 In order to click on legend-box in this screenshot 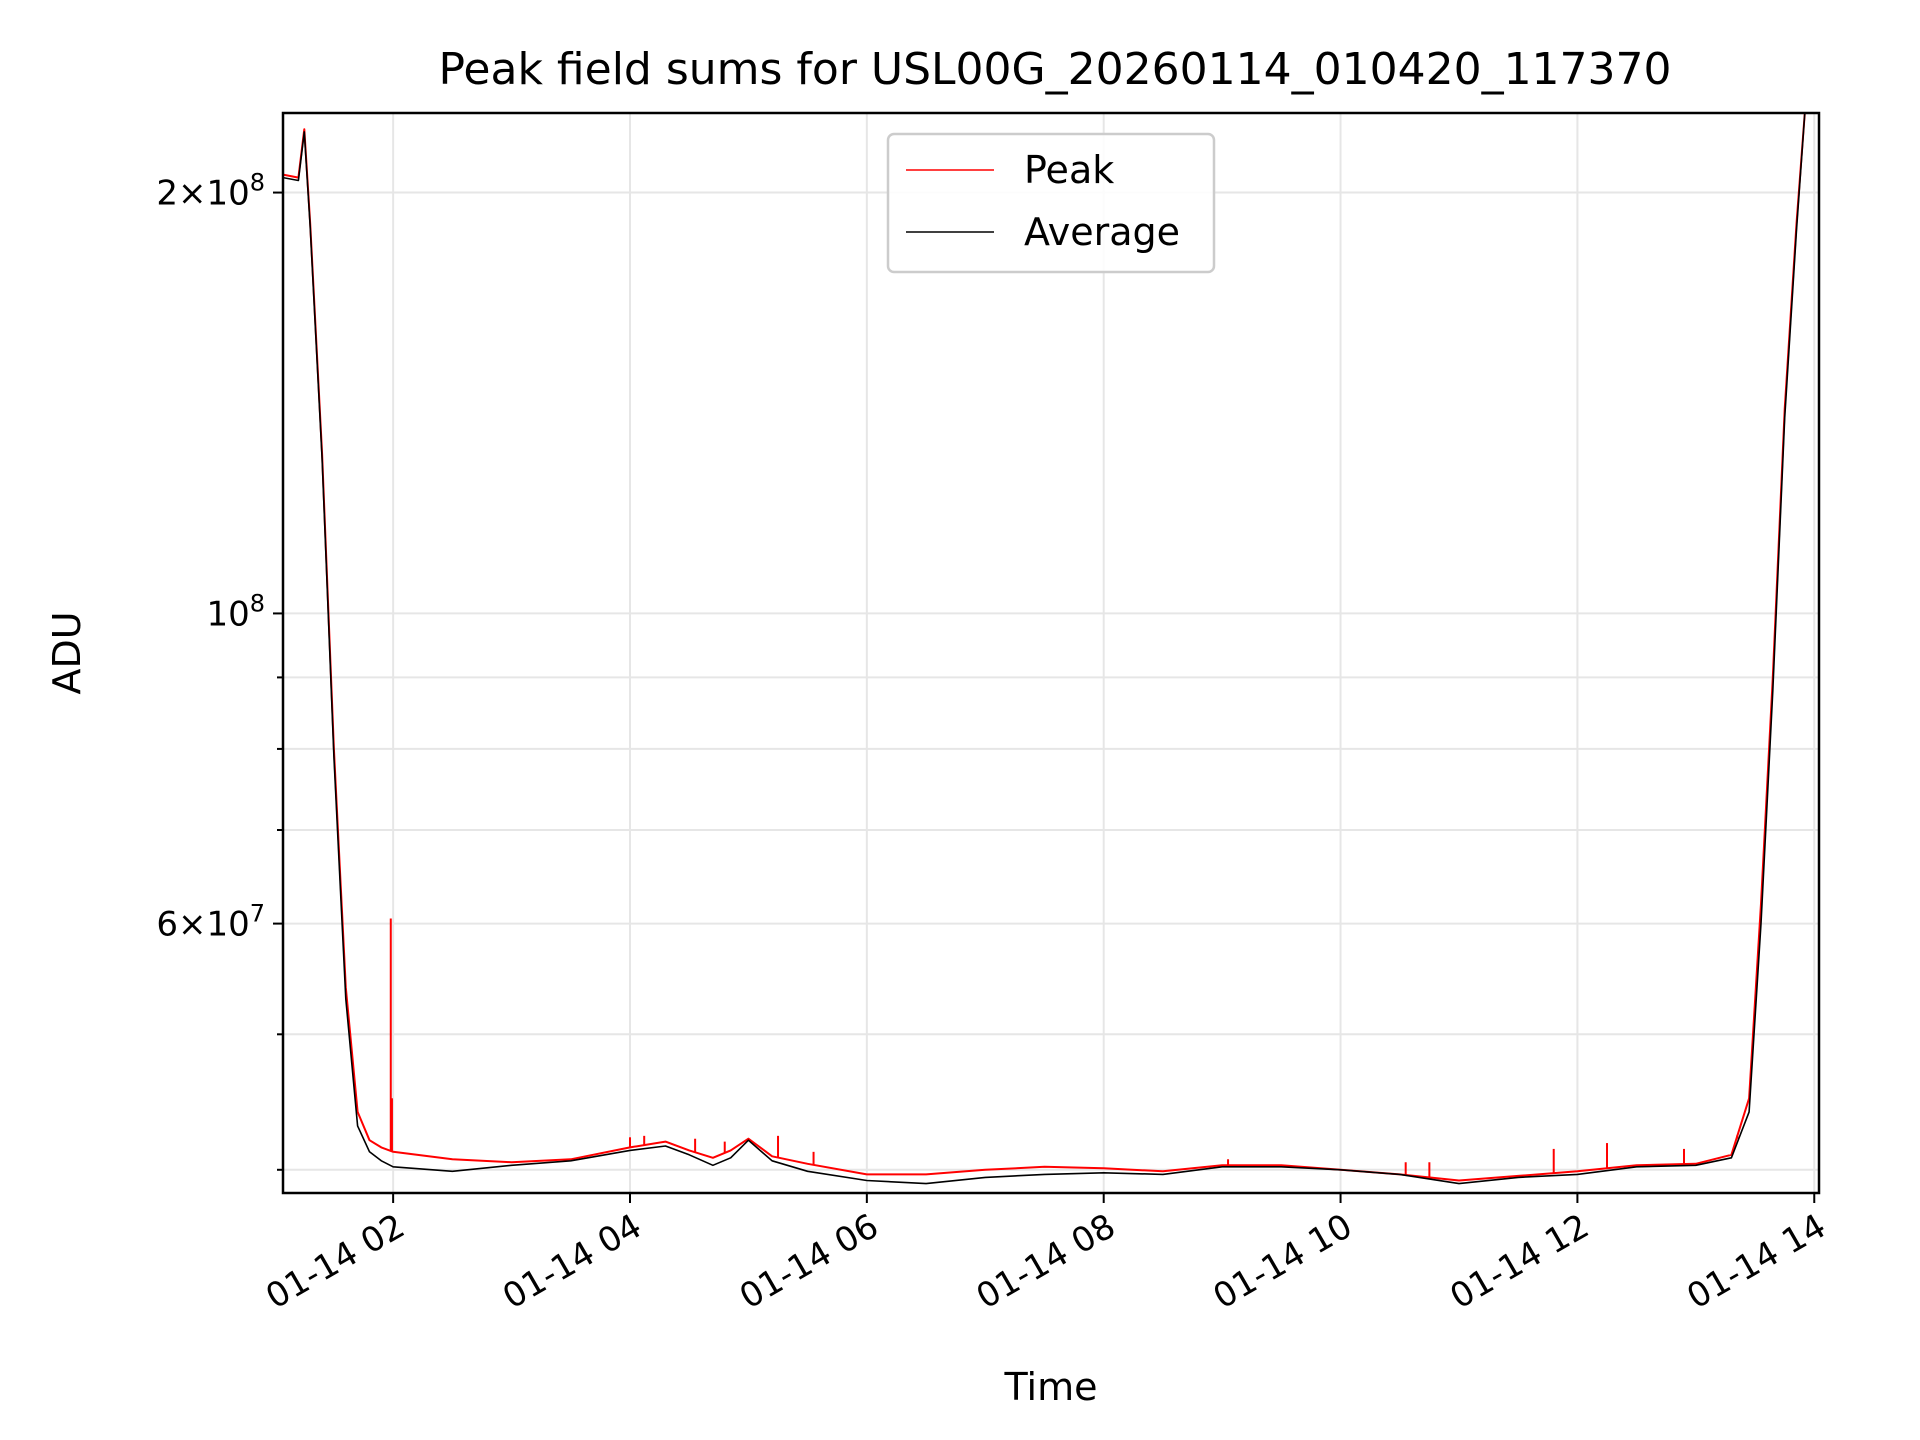, I will do `click(1051, 203)`.